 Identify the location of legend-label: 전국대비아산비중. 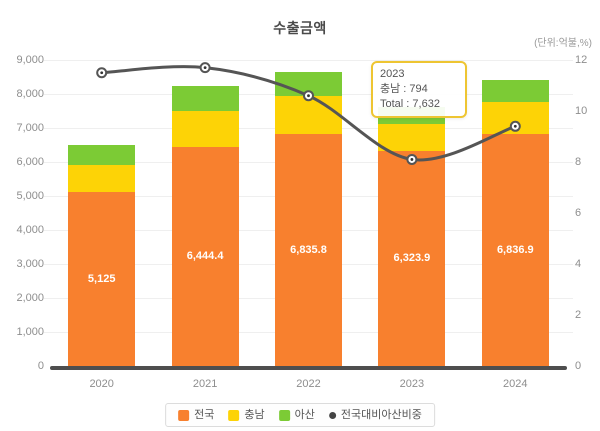
(381, 415).